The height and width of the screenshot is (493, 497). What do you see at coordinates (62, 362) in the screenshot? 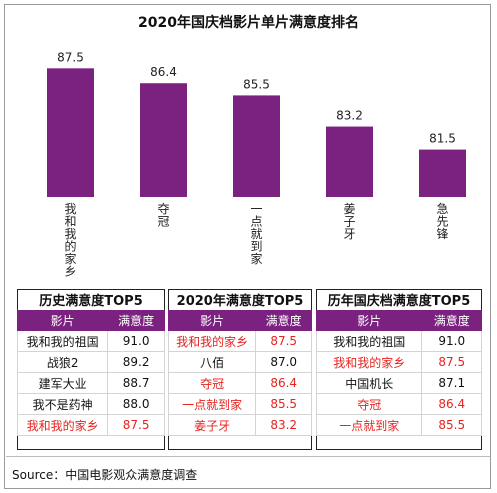
I see `film-name-cell: 战狼2` at bounding box center [62, 362].